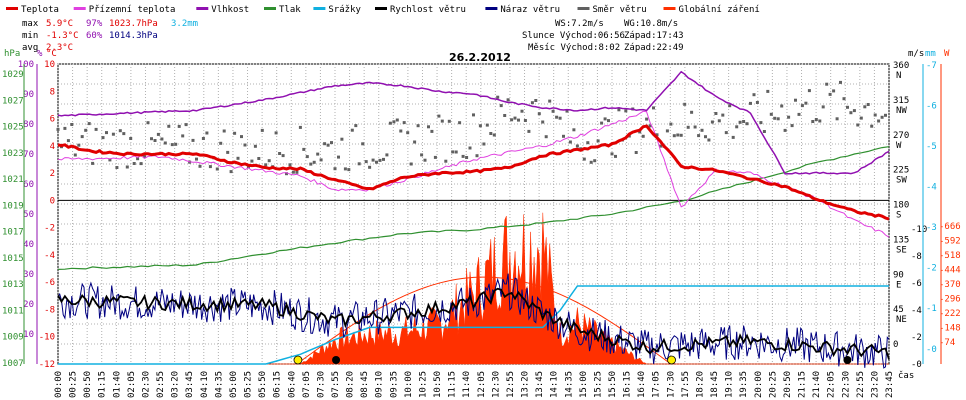 This screenshot has width=966, height=400. I want to click on x-tick: 20:50, so click(788, 384).